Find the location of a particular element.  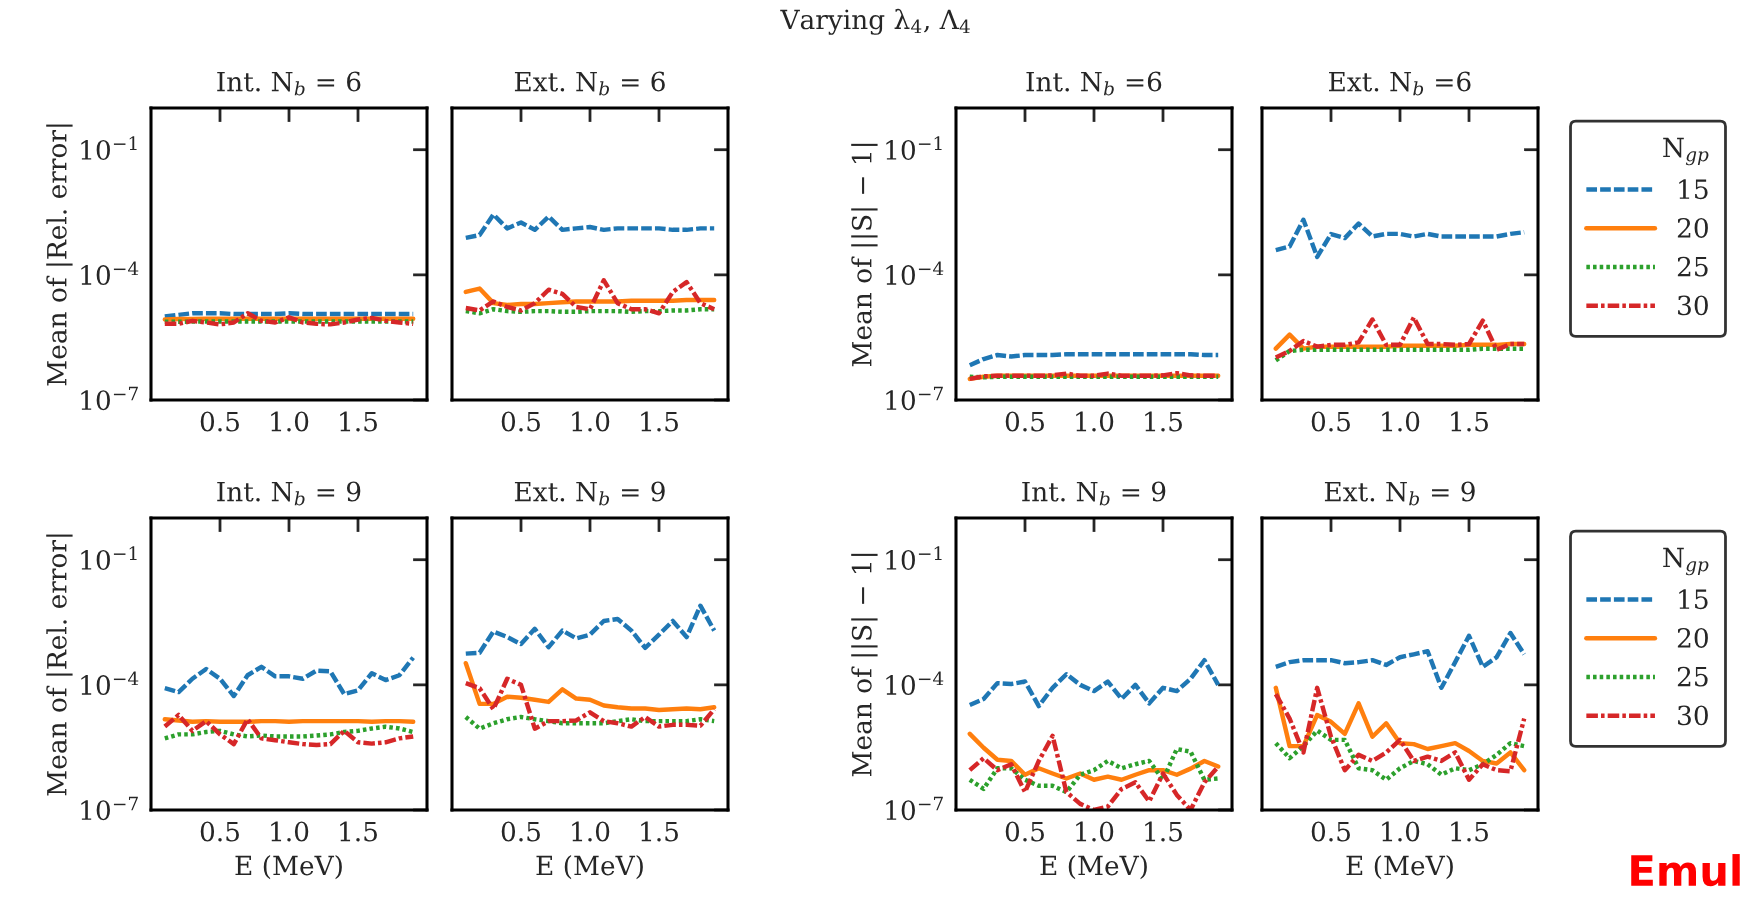

chart-title: Ext. N$_{b}$ =6 is located at coordinates (1400, 83).